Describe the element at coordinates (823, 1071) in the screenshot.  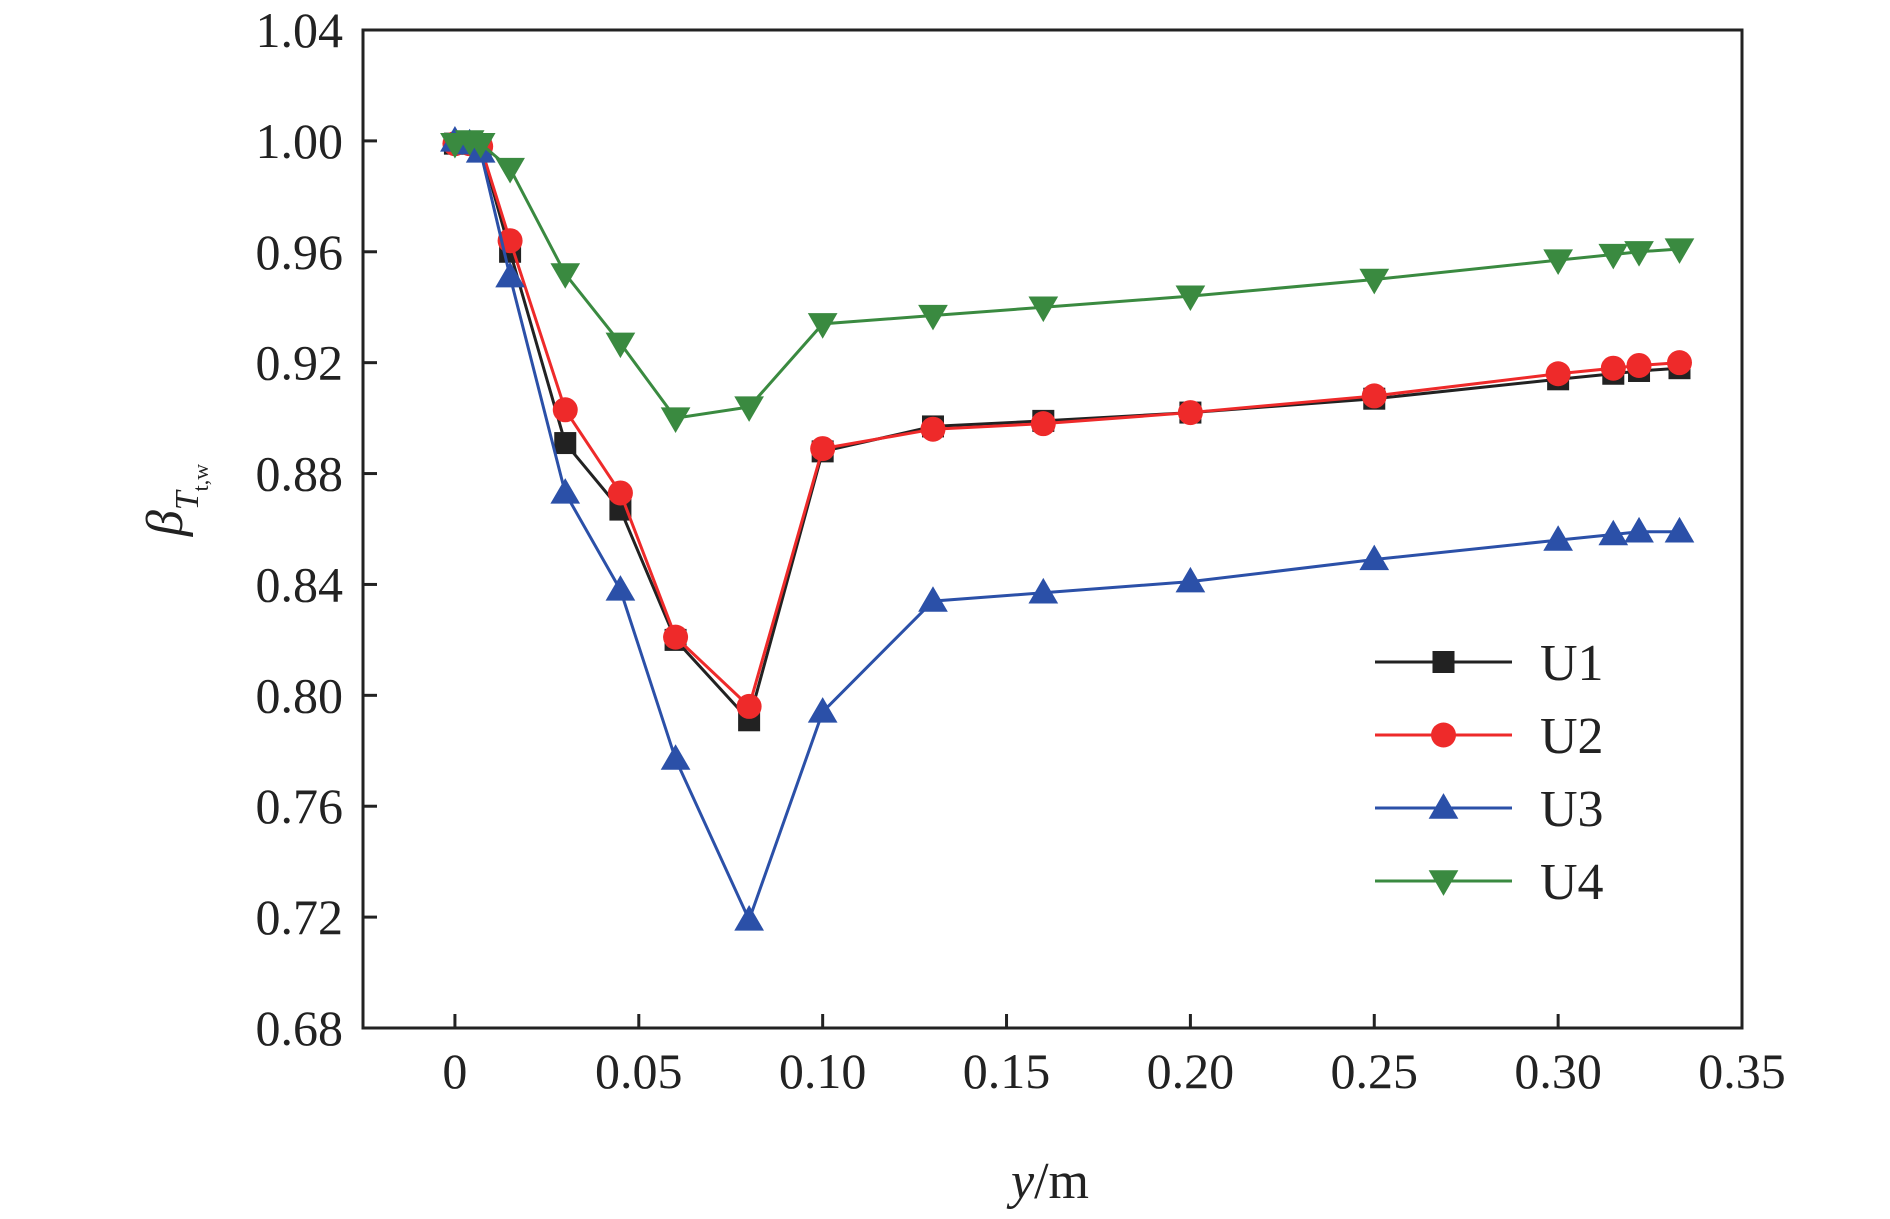
I see `x-tick-label: 0.10` at that location.